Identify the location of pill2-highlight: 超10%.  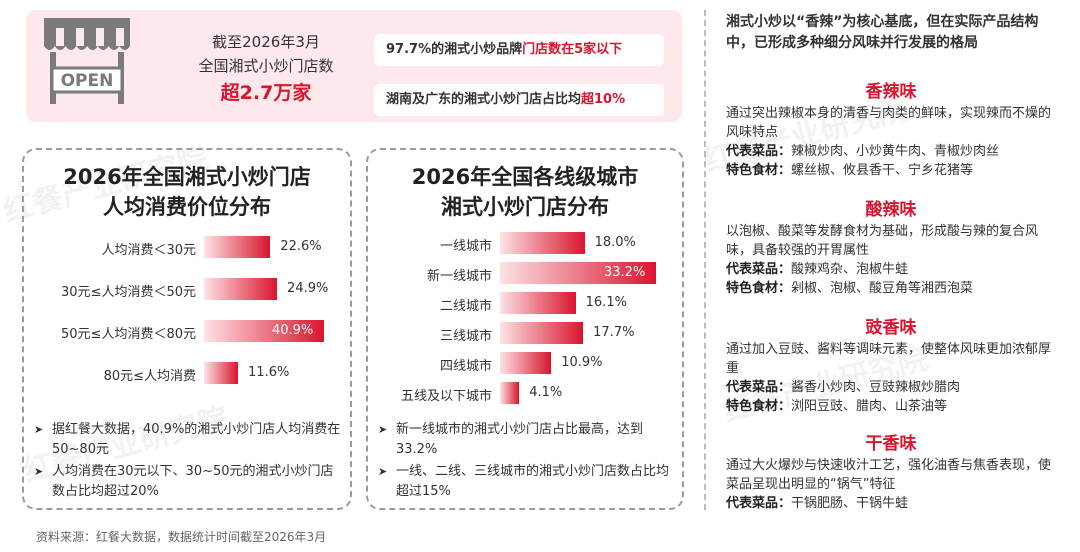
(603, 99).